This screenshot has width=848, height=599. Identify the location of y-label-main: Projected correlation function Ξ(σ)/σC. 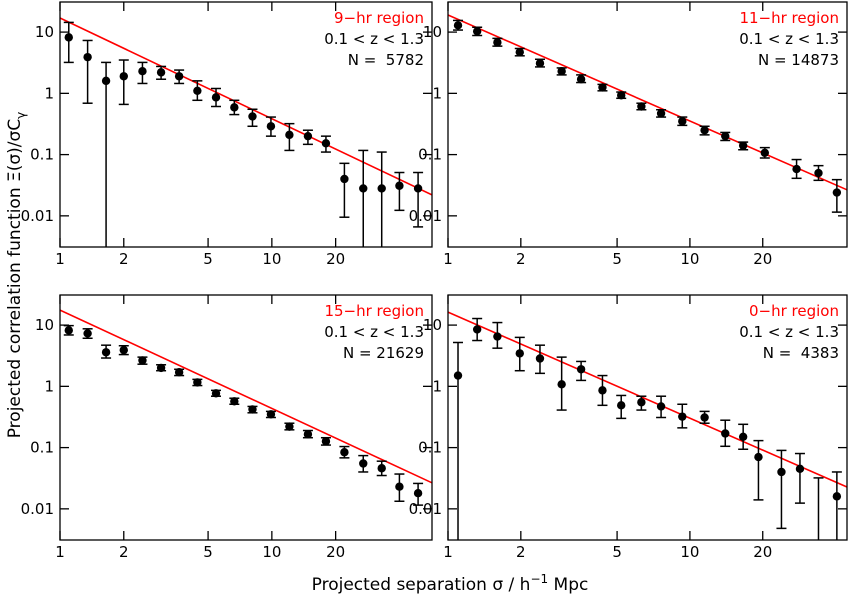
(15, 278).